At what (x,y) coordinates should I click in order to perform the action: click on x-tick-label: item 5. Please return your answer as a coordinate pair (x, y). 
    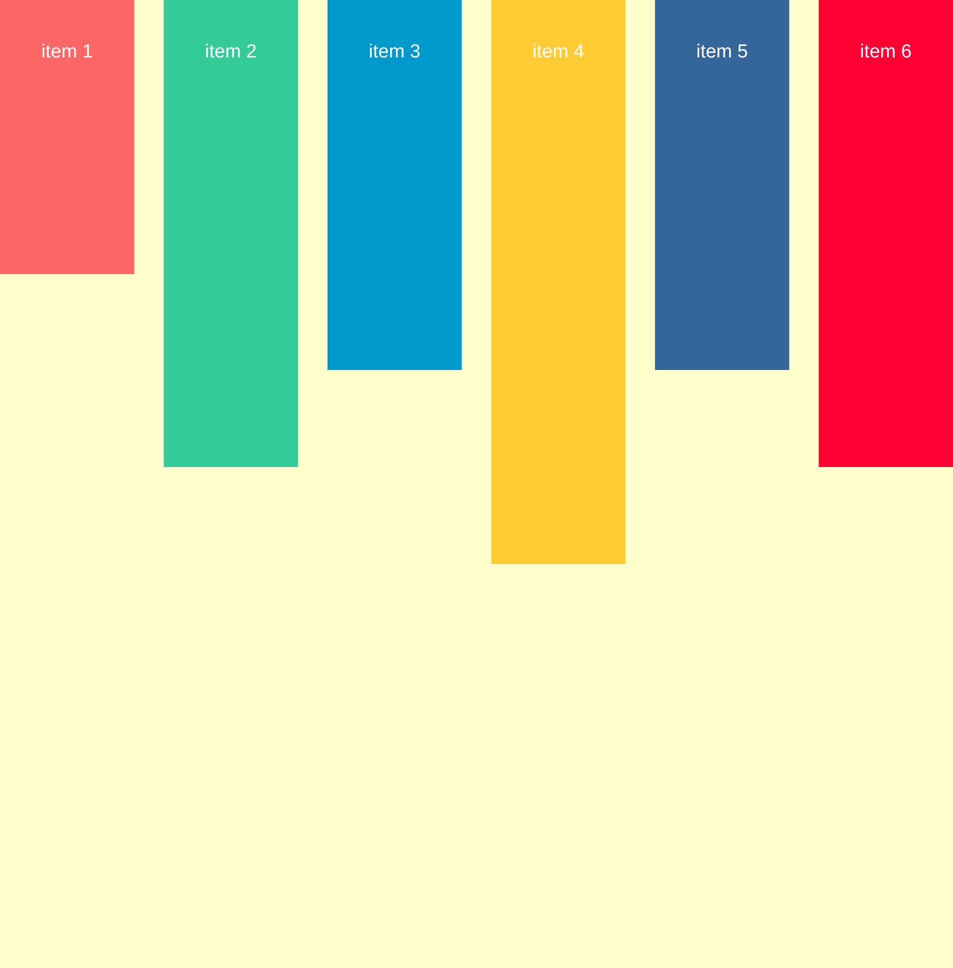
    Looking at the image, I should click on (722, 52).